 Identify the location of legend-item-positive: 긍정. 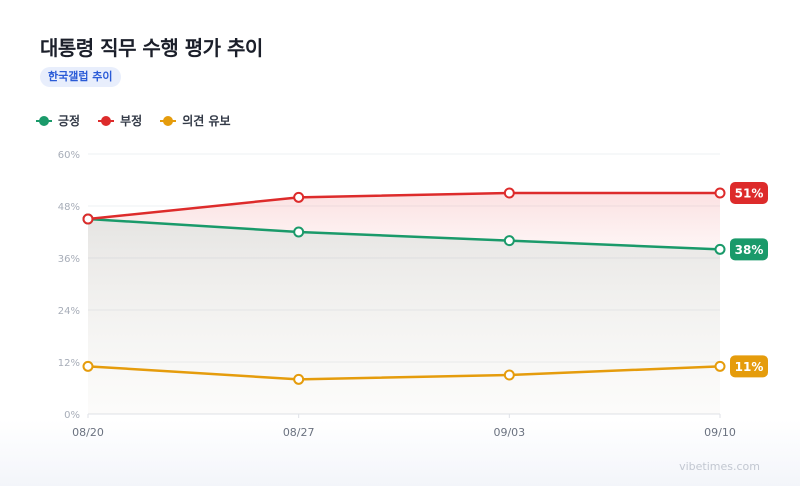
(58, 120).